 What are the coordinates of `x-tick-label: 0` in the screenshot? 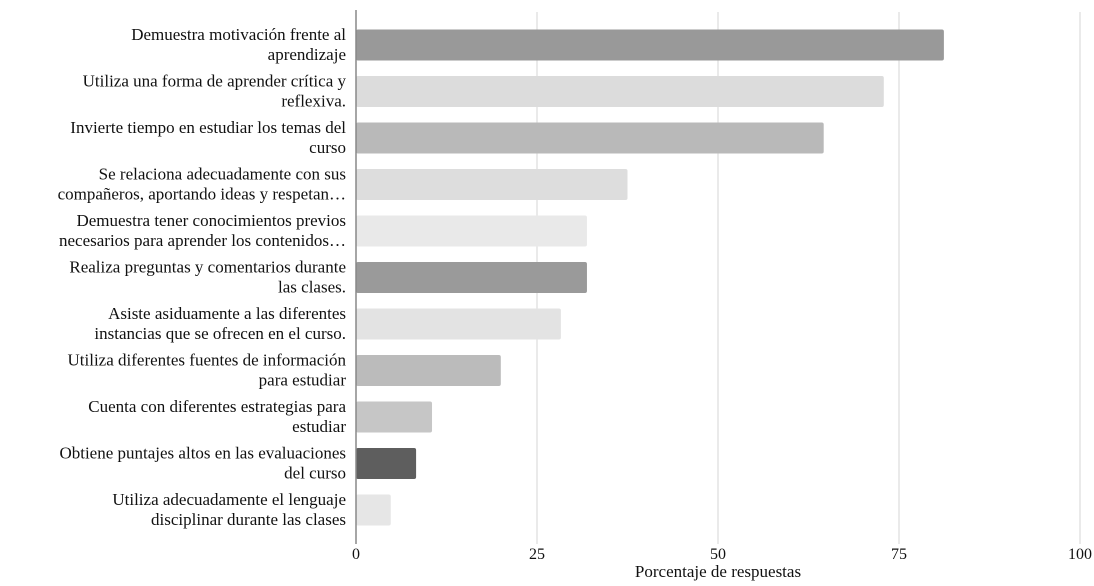 It's located at (356, 554).